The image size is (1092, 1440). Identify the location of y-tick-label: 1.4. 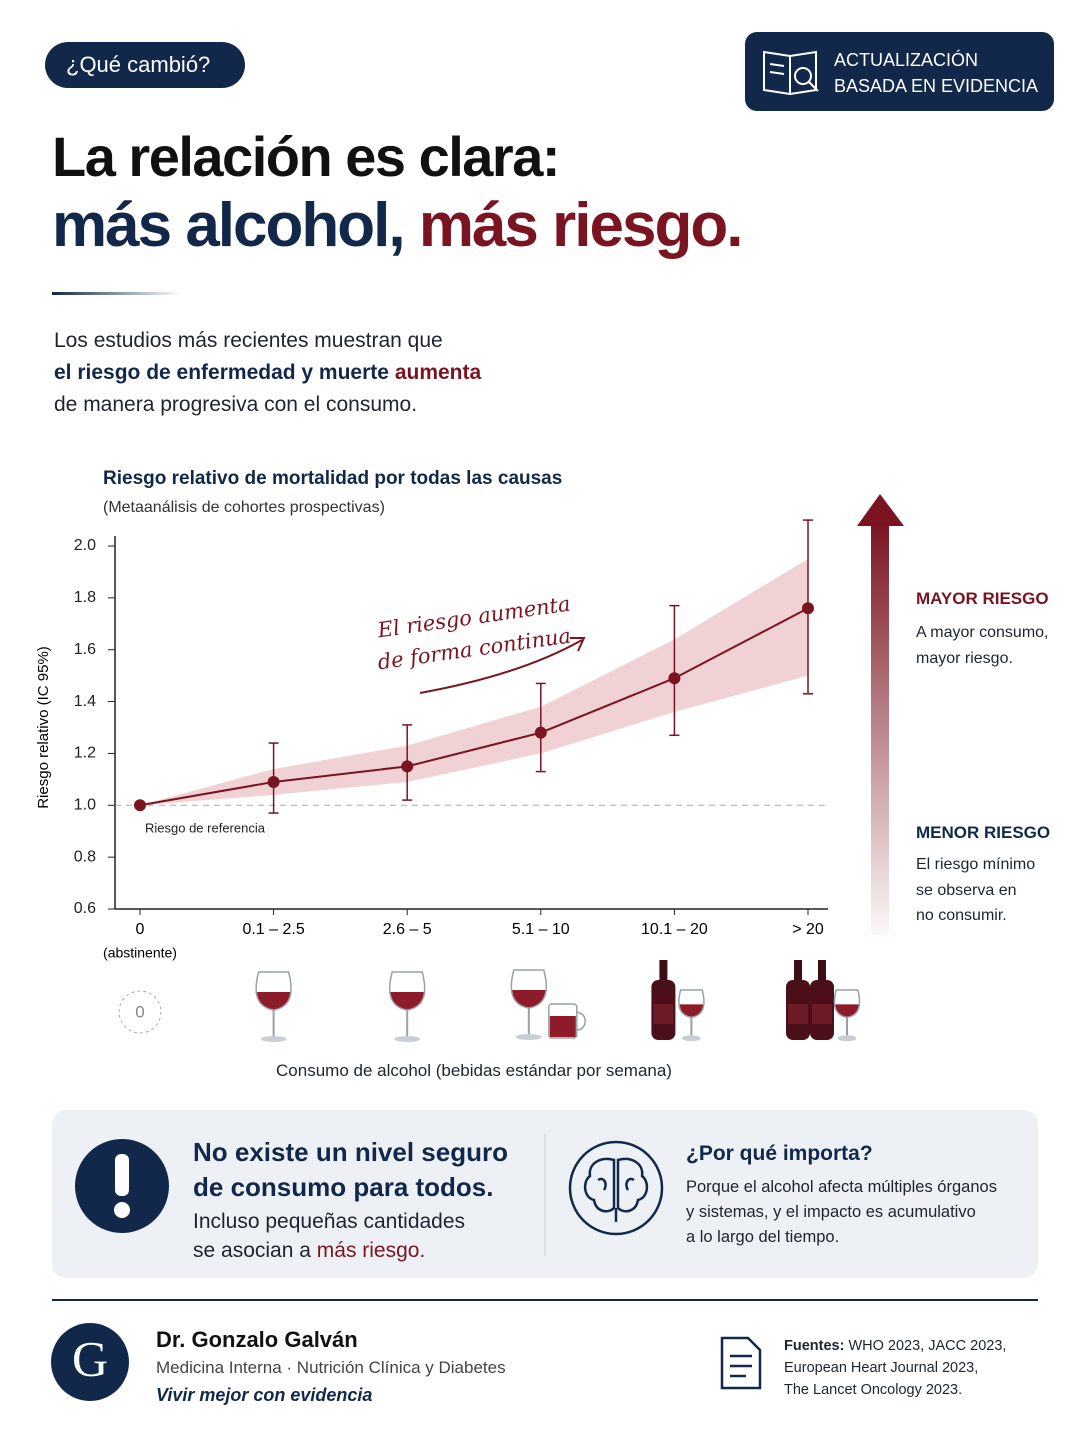
(85, 701).